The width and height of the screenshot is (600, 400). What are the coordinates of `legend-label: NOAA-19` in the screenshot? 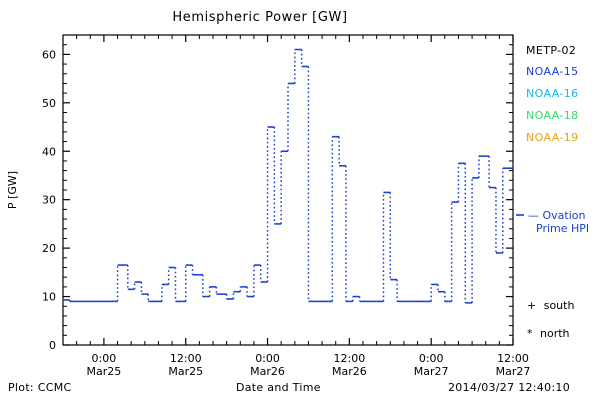 It's located at (552, 137).